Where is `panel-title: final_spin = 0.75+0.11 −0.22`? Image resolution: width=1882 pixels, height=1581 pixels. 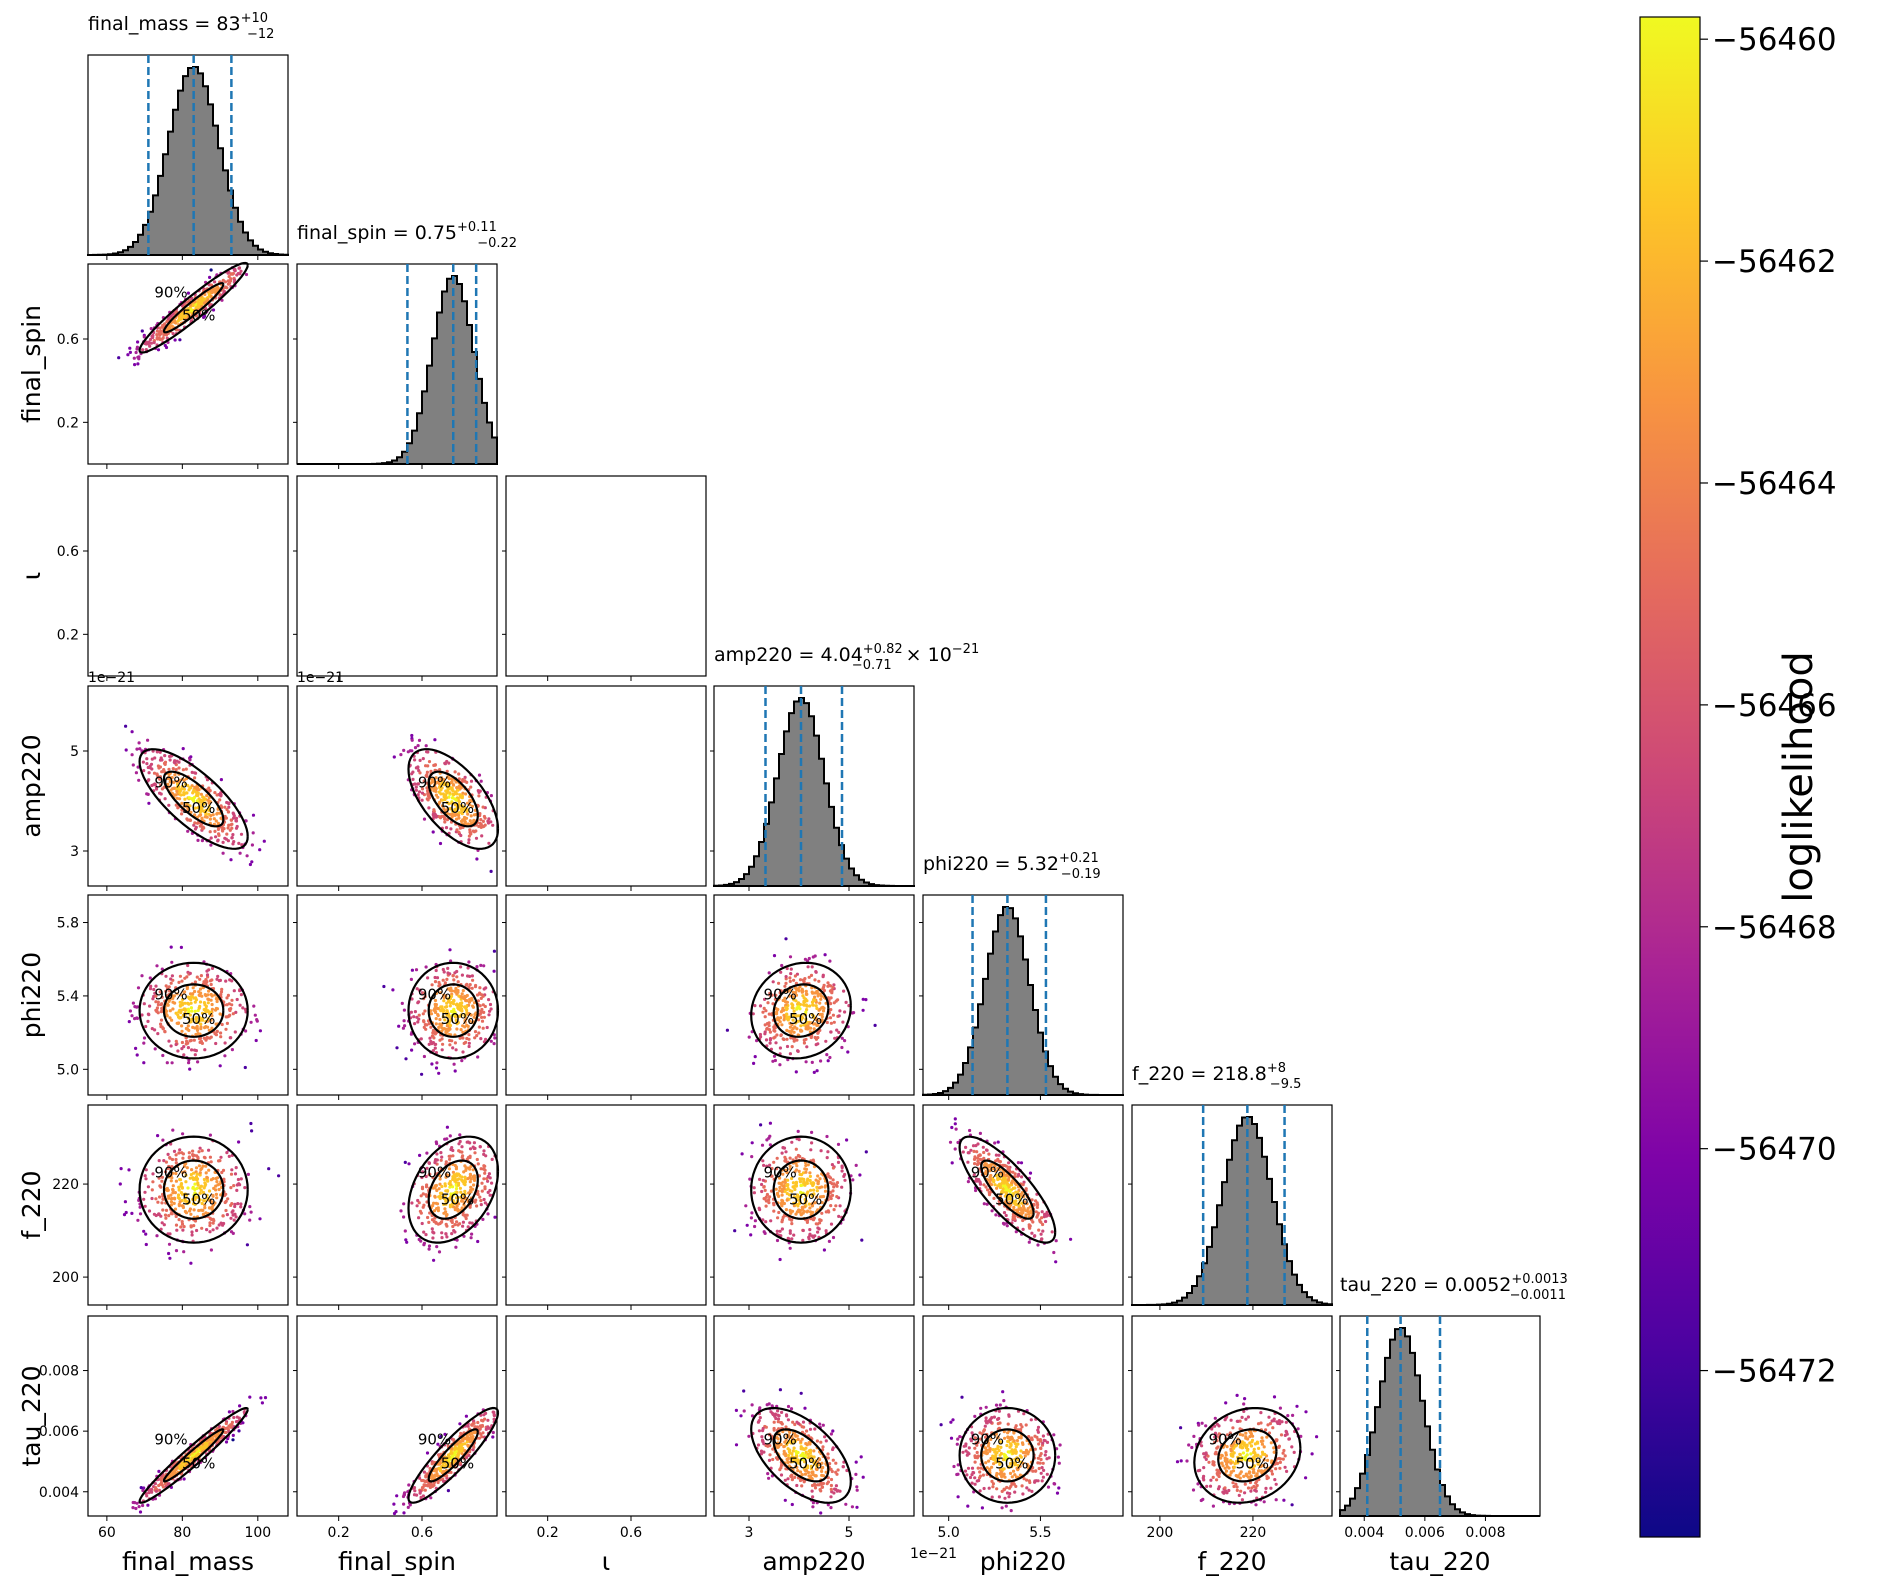 panel-title: final_spin = 0.75+0.11 −0.22 is located at coordinates (407, 235).